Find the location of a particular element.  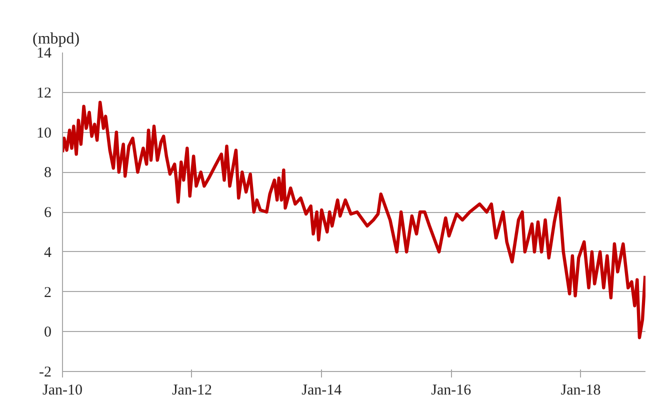

x-tick-label: Jan-14 is located at coordinates (322, 390).